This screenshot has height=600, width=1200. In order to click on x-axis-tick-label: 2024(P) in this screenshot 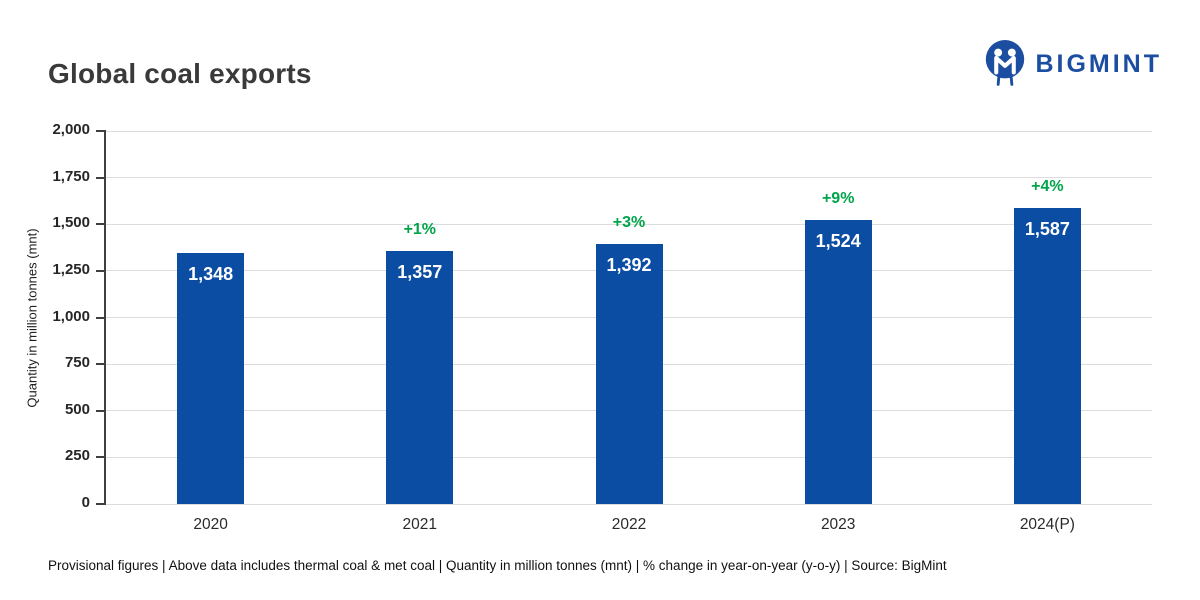, I will do `click(1047, 524)`.